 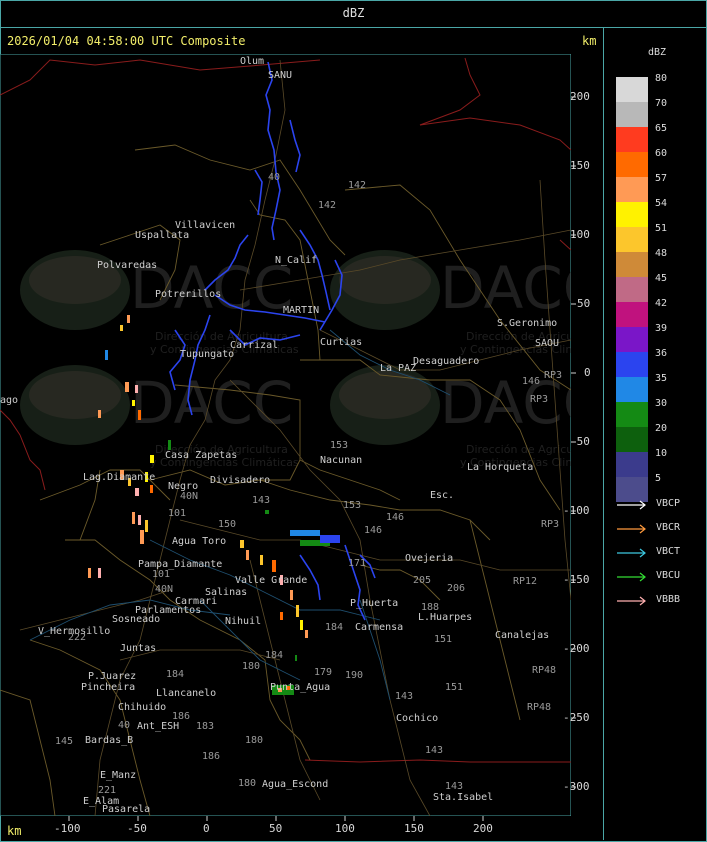 I want to click on place-label: Casa Zapetas, so click(x=201, y=455).